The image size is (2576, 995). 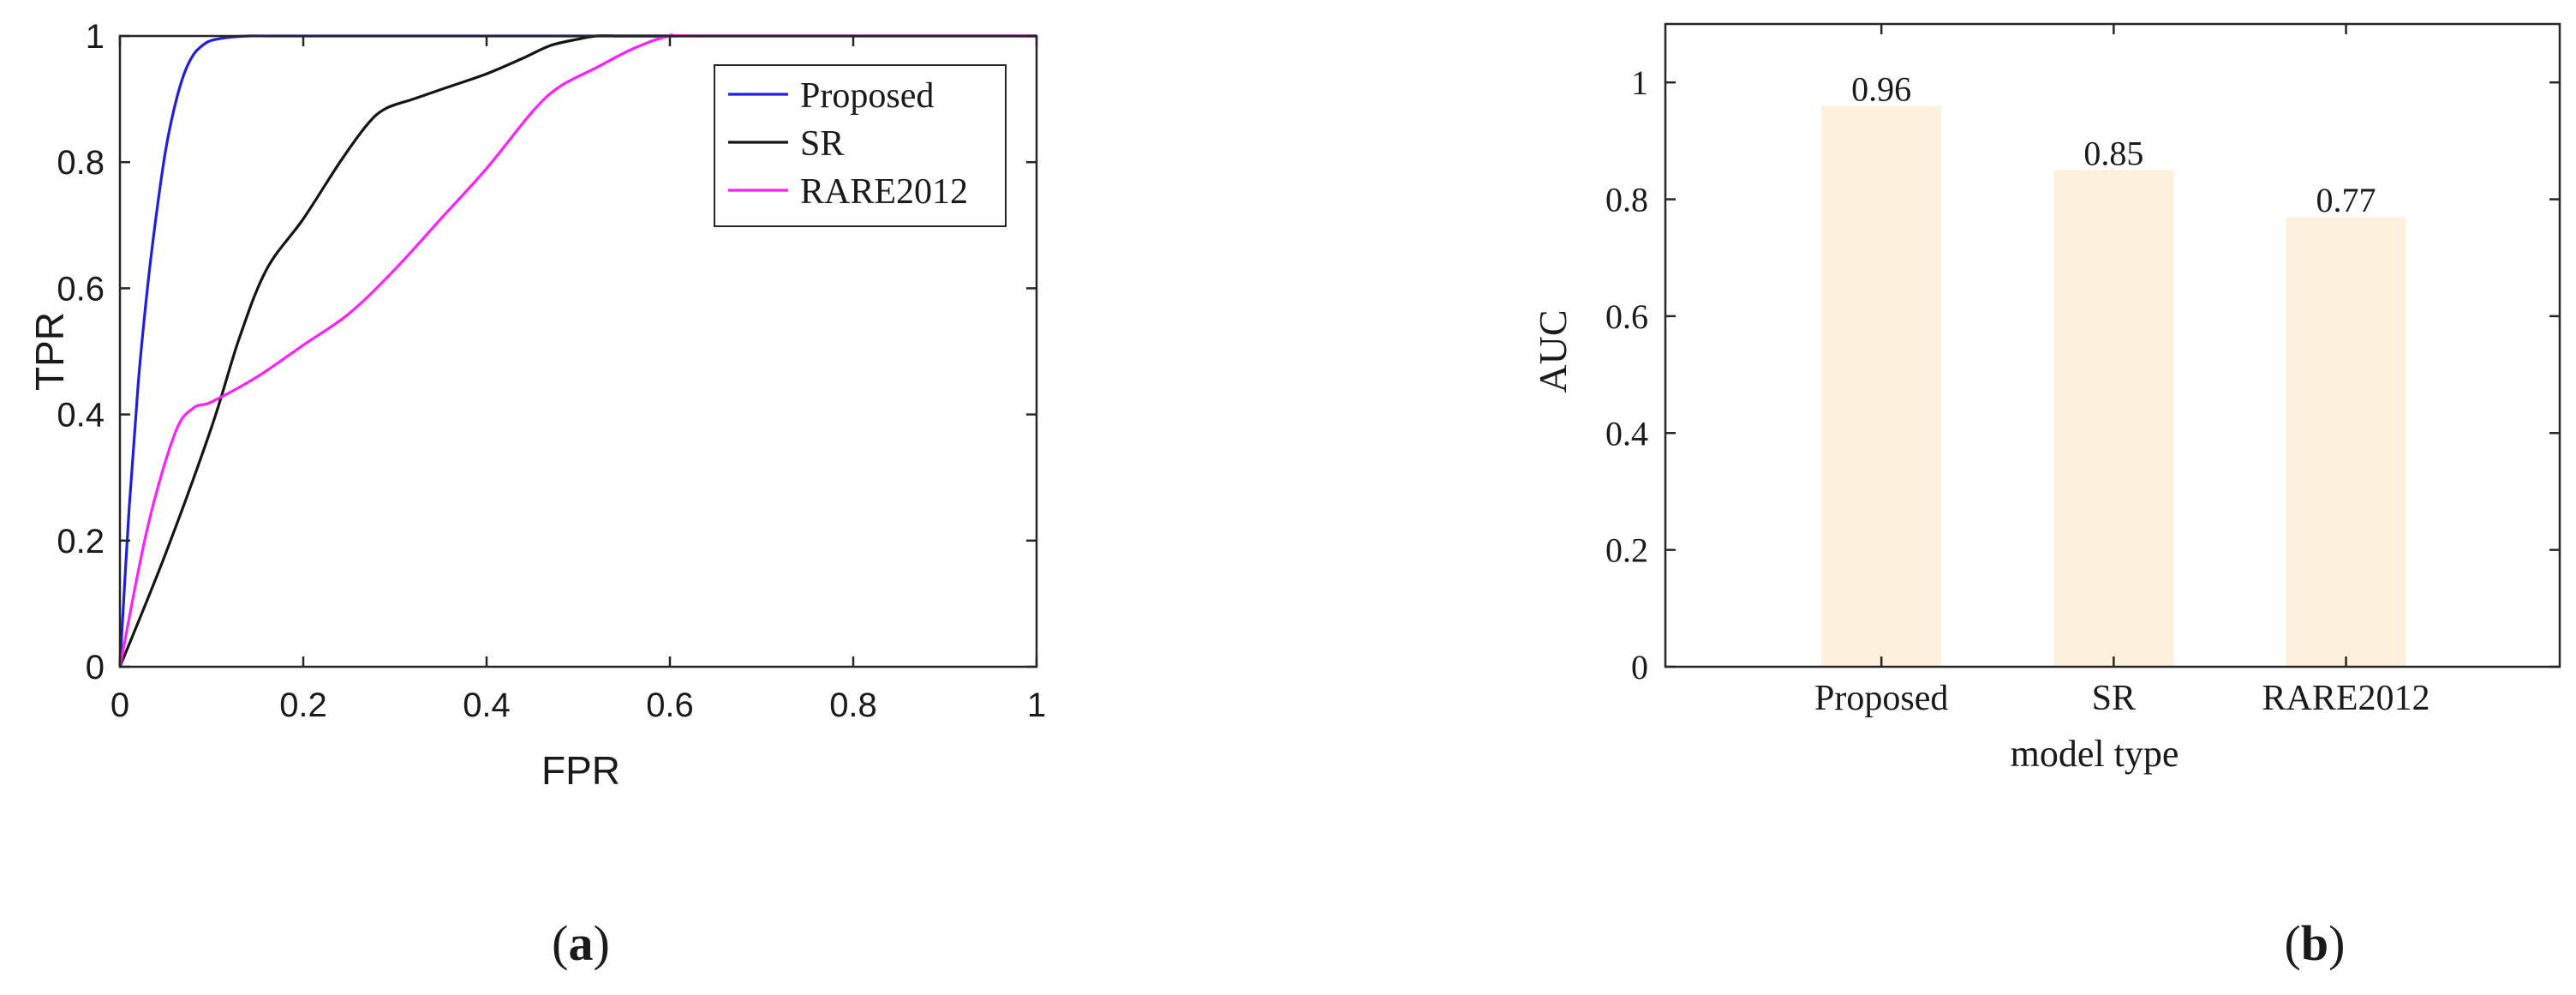 I want to click on auc-y-tick-label: 0, so click(x=1640, y=667).